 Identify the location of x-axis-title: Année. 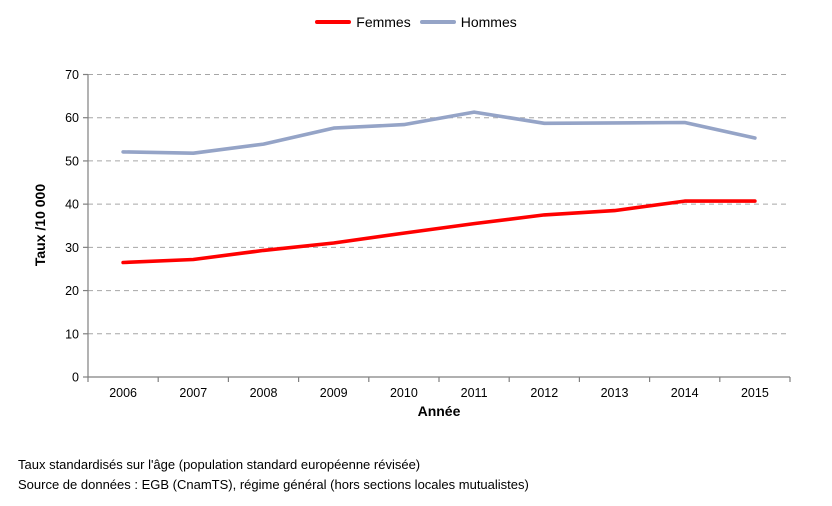
(439, 411).